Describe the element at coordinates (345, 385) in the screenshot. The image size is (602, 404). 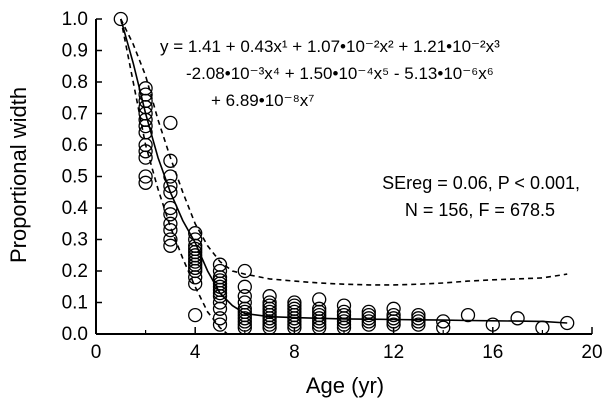
I see `x-axis-title: Age (yr)` at that location.